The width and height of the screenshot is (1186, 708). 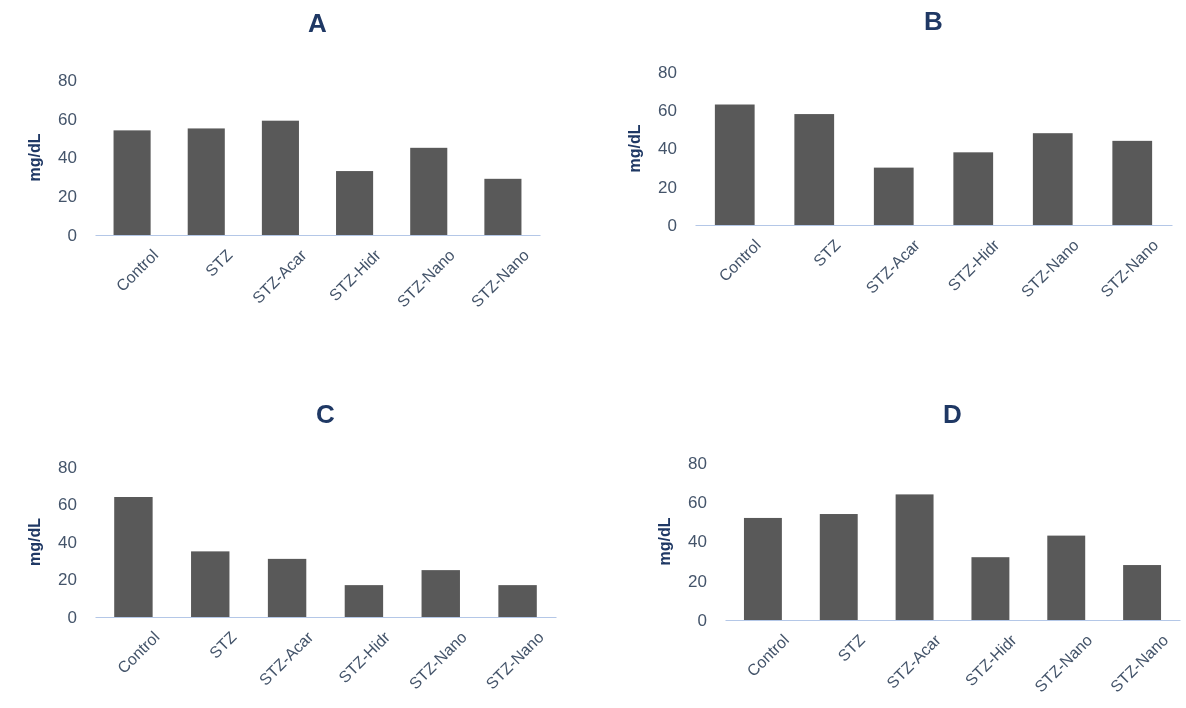 What do you see at coordinates (933, 21) in the screenshot?
I see `chart-title: B` at bounding box center [933, 21].